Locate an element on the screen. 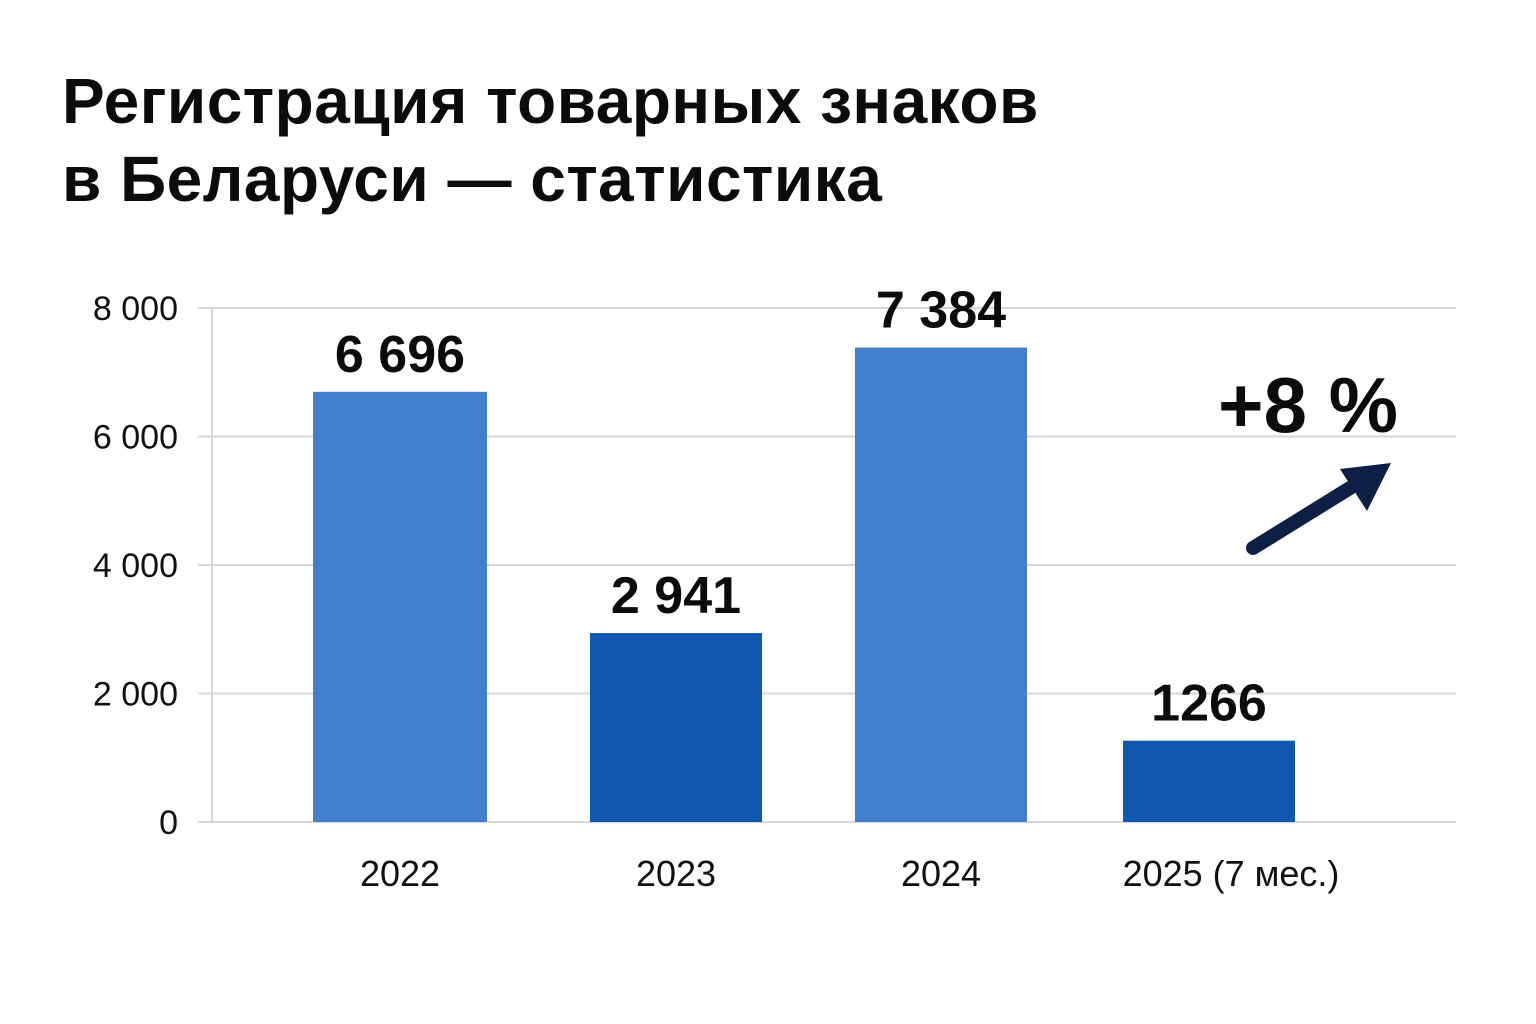  y-tick-label: 4 000 is located at coordinates (135, 566).